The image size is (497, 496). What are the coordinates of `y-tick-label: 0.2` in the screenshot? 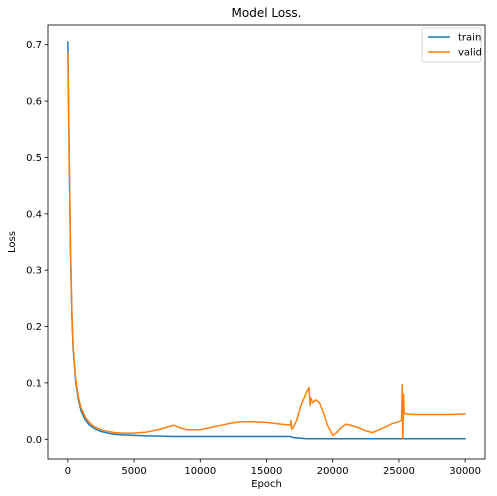 It's located at (34, 327).